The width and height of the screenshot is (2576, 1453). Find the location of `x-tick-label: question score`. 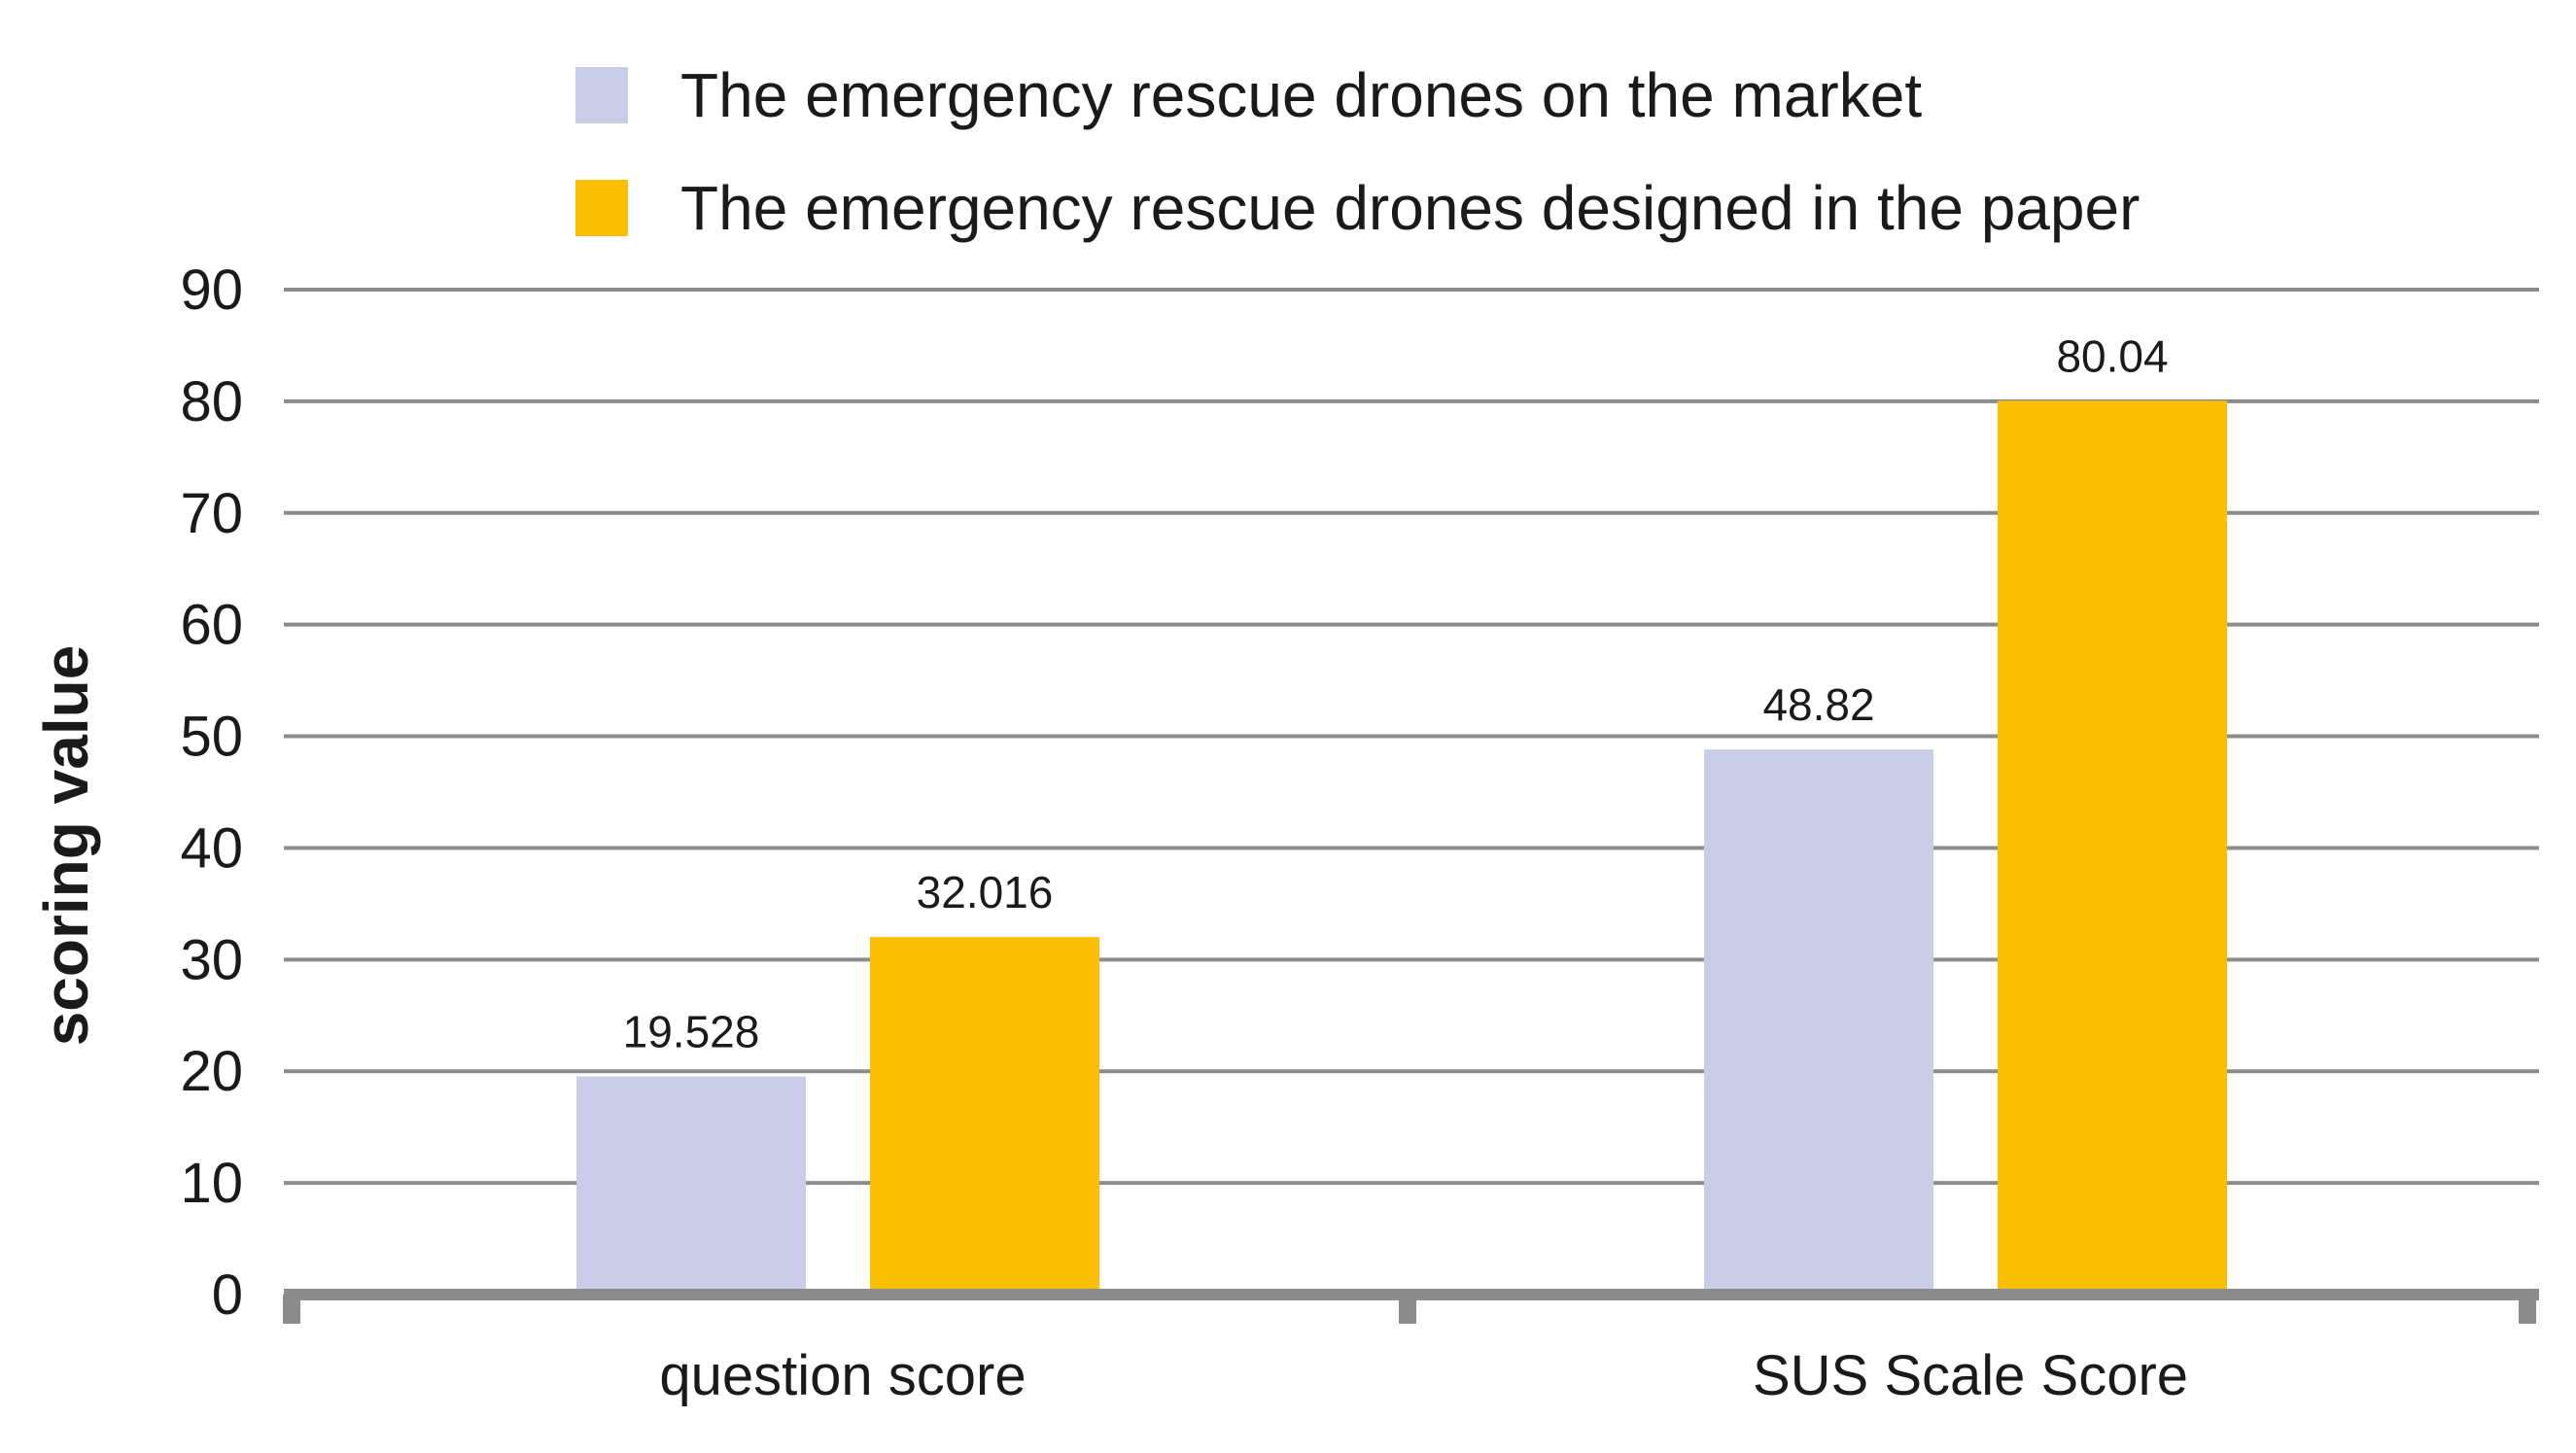

x-tick-label: question score is located at coordinates (842, 1375).